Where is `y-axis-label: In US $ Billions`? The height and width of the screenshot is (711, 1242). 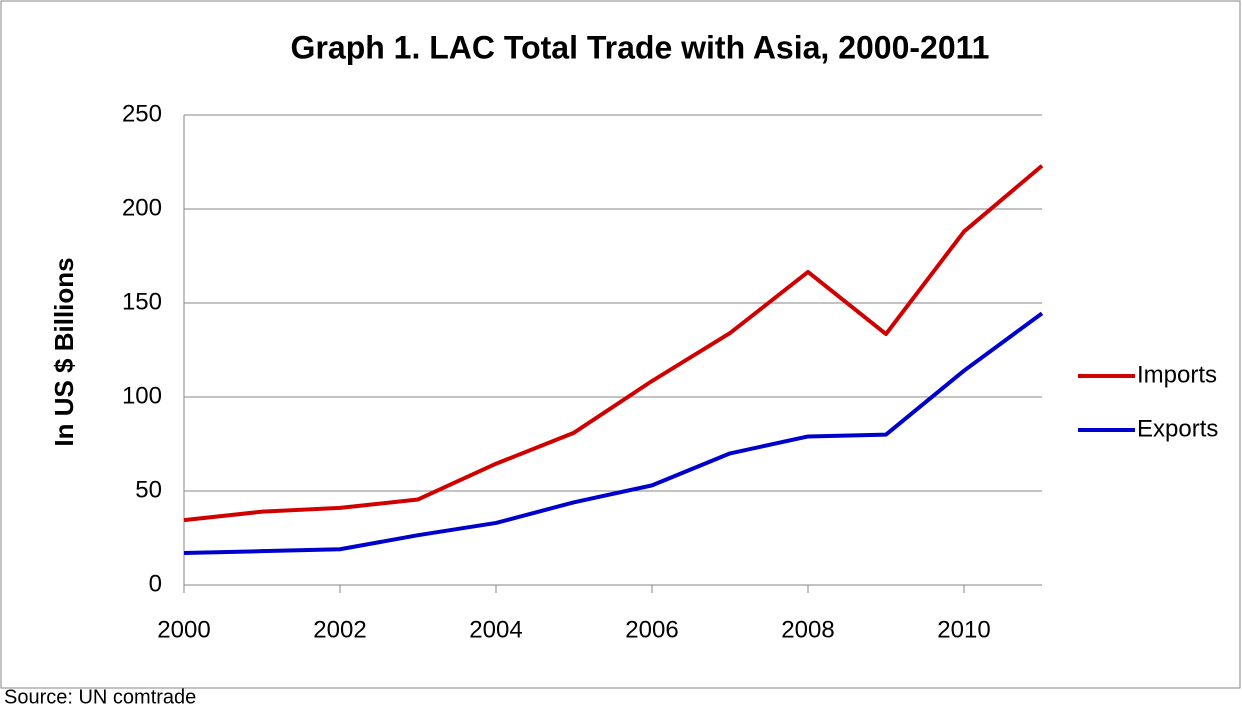
y-axis-label: In US $ Billions is located at coordinates (64, 351).